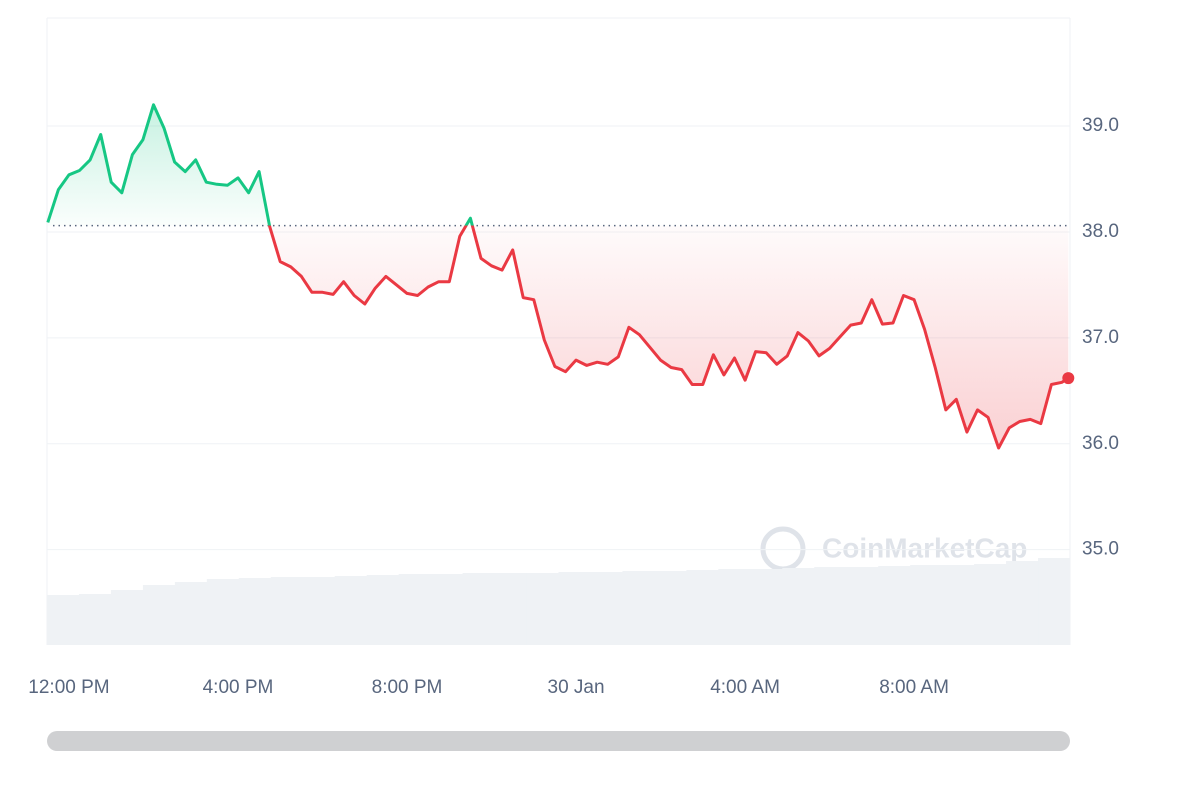 This screenshot has width=1200, height=800. I want to click on x-tick-label: 8:00 PM, so click(407, 687).